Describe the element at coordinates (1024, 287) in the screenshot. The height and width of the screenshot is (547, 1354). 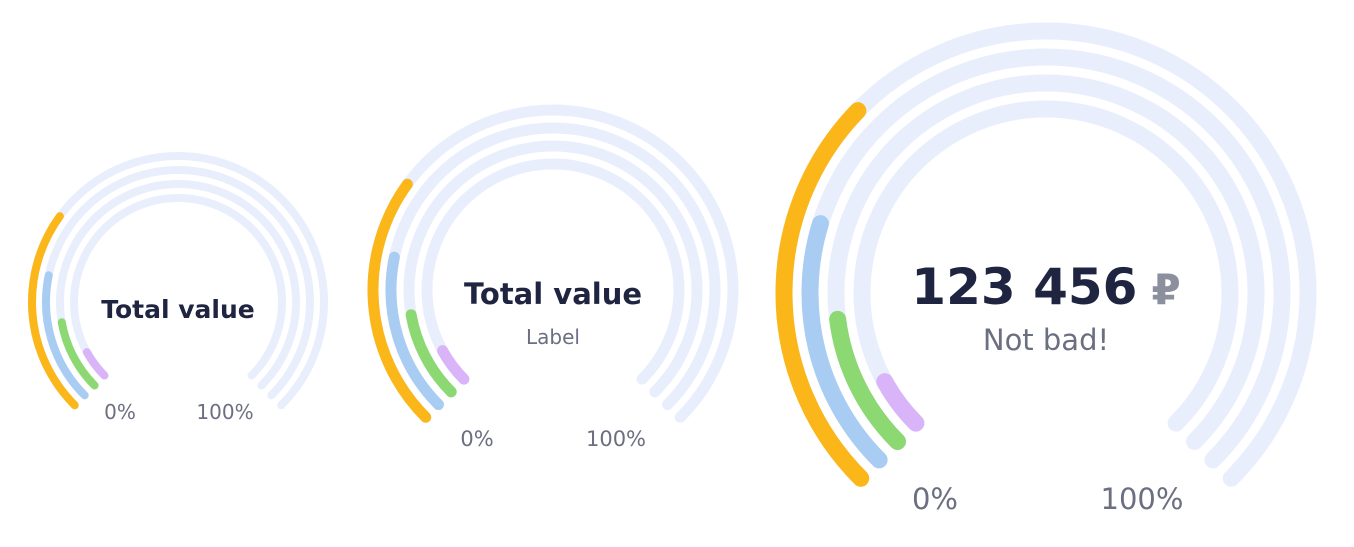
I see `gauge-value-number: 123 456` at that location.